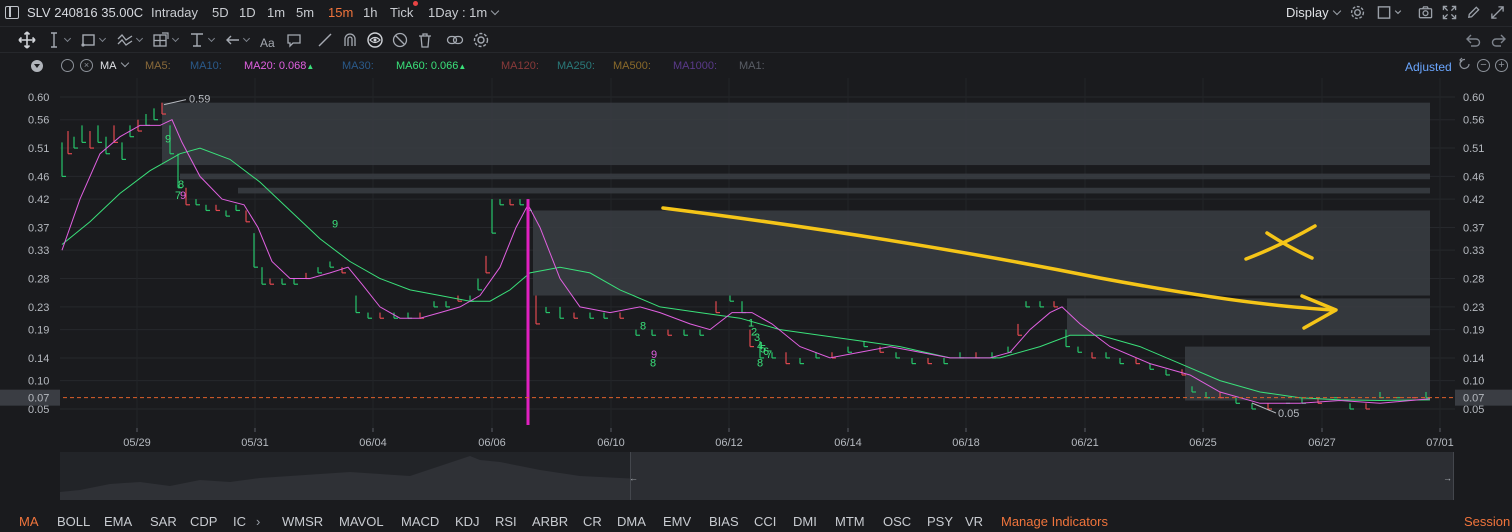  What do you see at coordinates (1449, 12) in the screenshot?
I see `fullscreen-icon` at bounding box center [1449, 12].